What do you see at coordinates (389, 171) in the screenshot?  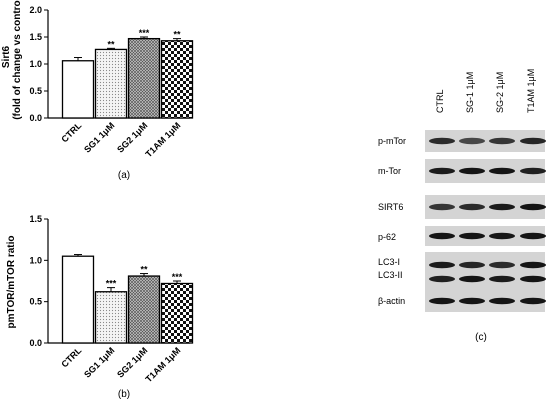 I see `blot-row-label: m-Tor` at bounding box center [389, 171].